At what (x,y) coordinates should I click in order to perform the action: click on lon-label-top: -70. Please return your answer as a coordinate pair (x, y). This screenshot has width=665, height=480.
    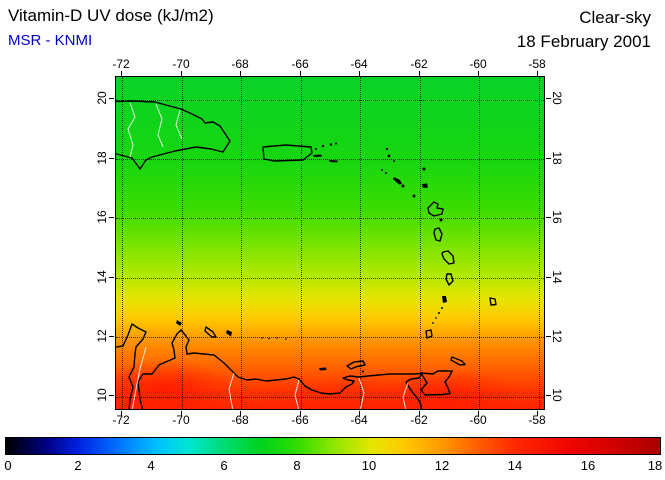
    Looking at the image, I should click on (181, 64).